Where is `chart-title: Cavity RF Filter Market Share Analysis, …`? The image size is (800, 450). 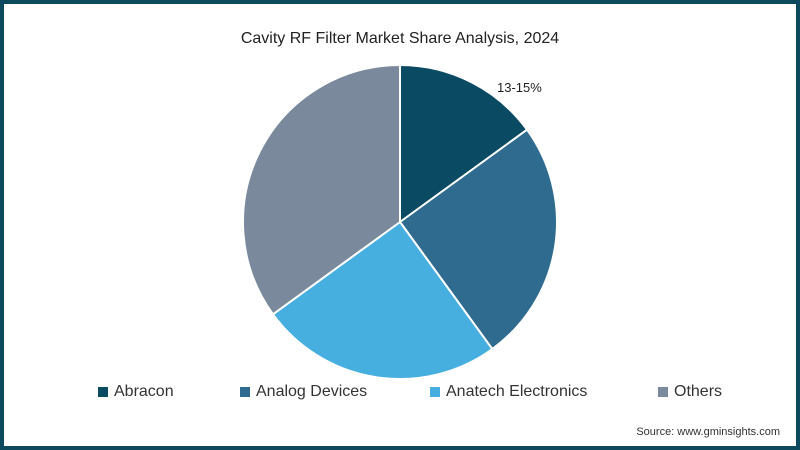 chart-title: Cavity RF Filter Market Share Analysis, … is located at coordinates (400, 38).